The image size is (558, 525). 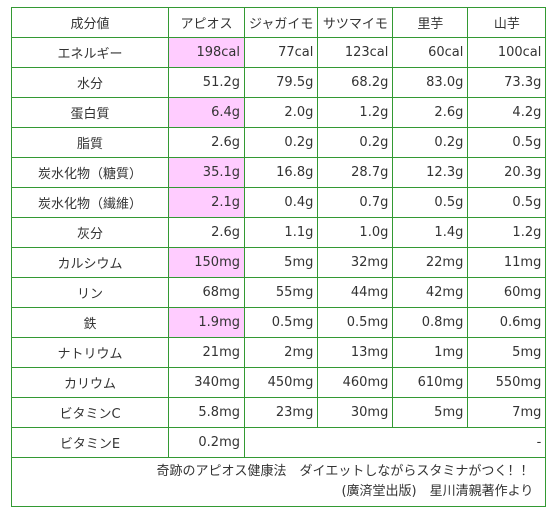 What do you see at coordinates (206, 112) in the screenshot?
I see `value-cell: 6.4g` at bounding box center [206, 112].